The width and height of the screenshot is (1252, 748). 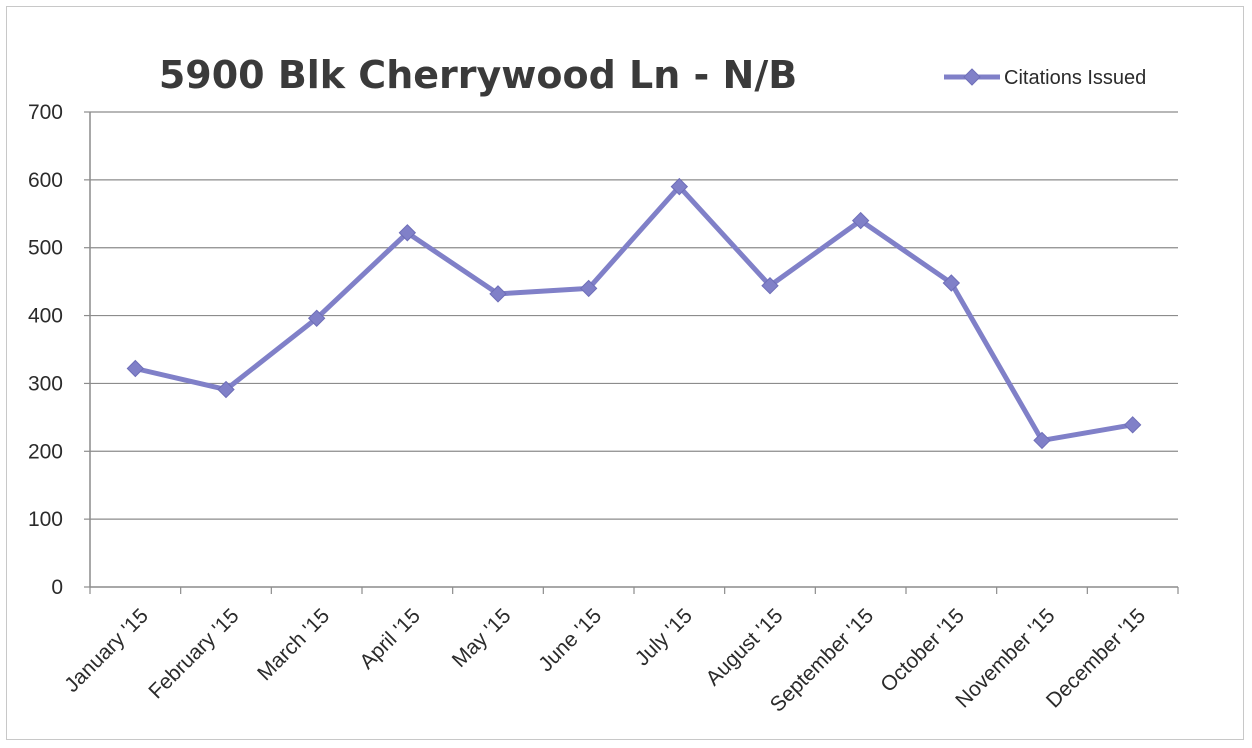 What do you see at coordinates (45, 383) in the screenshot?
I see `y-tick-label: 300` at bounding box center [45, 383].